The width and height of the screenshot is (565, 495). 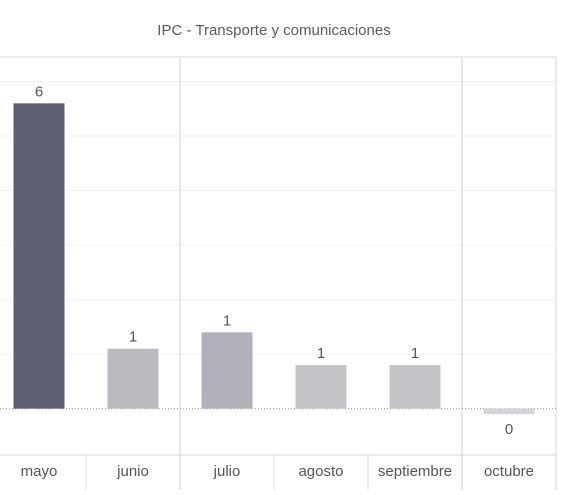 I want to click on value-label-junio: 1, so click(x=133, y=337).